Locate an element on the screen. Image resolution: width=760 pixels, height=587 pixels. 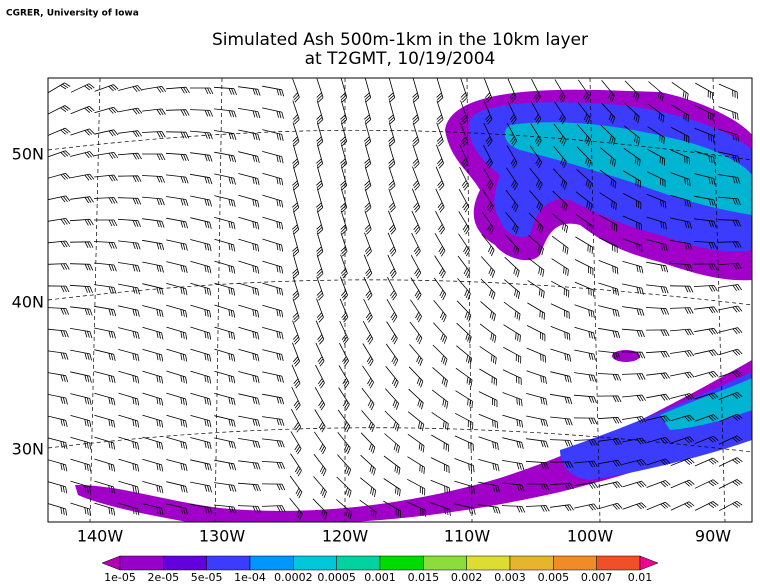
colorbar-label: 5e-05 is located at coordinates (207, 577).